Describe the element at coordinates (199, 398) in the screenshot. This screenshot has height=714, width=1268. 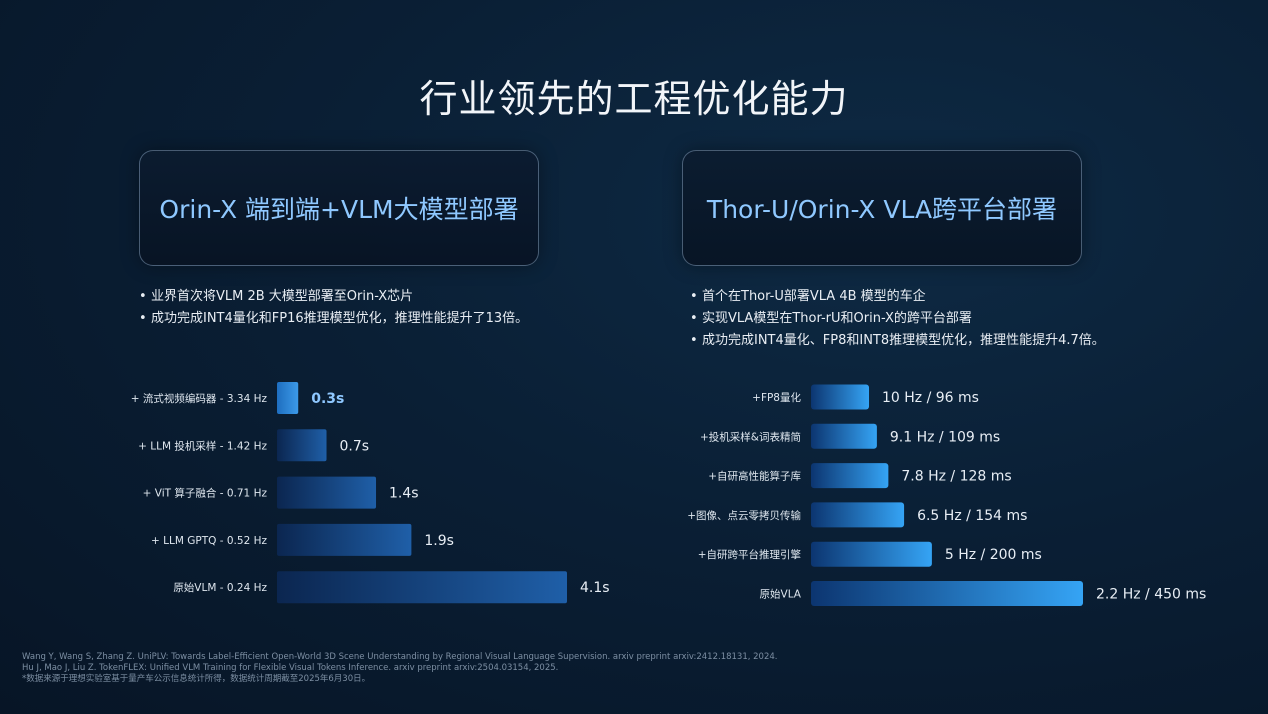
I see `category-label: + 流式视频编码器 - 3.34 Hz` at that location.